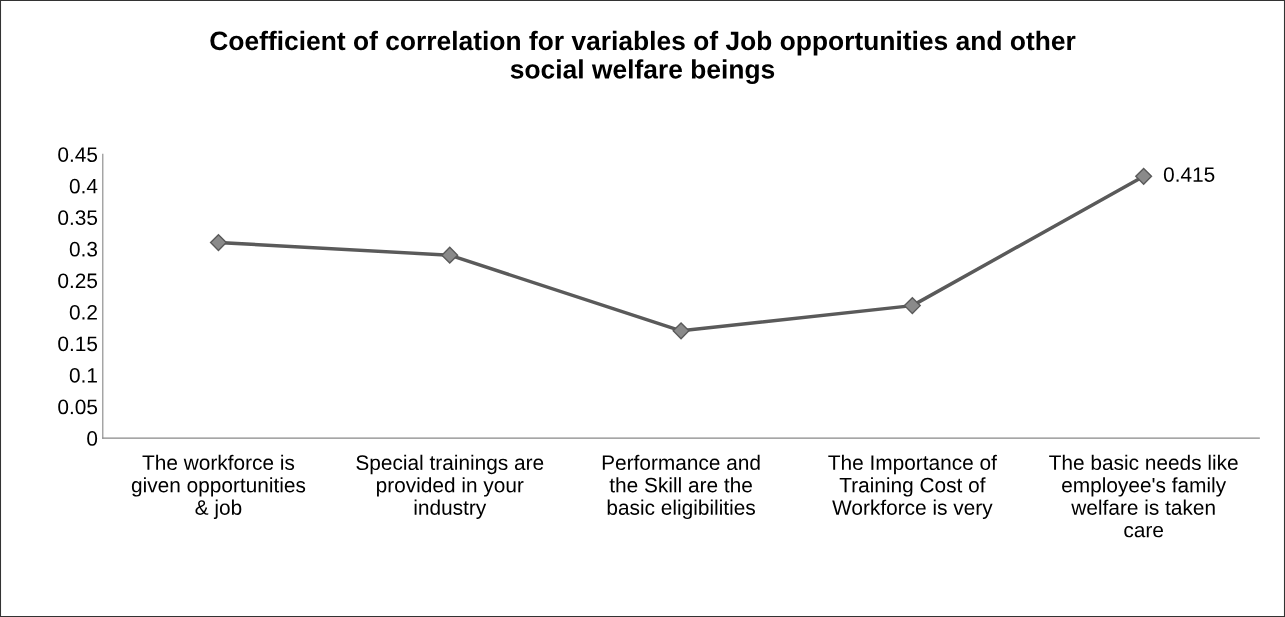 The width and height of the screenshot is (1285, 617). What do you see at coordinates (912, 487) in the screenshot?
I see `x-tick-label: The Importance of Training Cost of Workforce is very` at bounding box center [912, 487].